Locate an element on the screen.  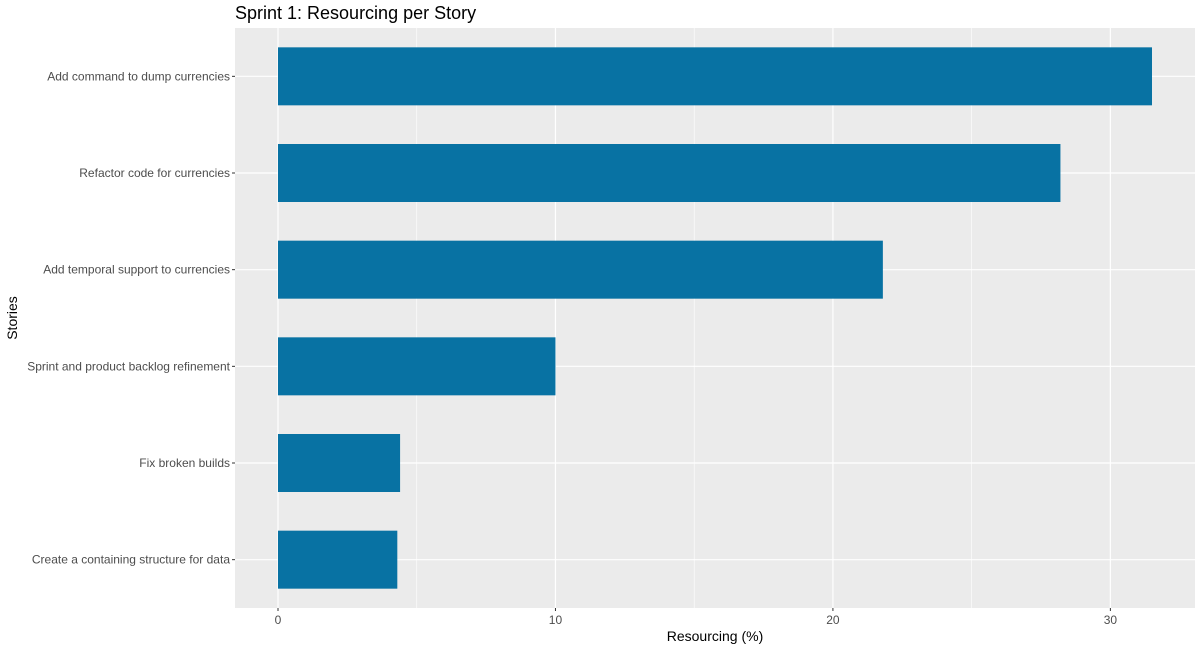
x-tick-label: 30 is located at coordinates (1111, 620).